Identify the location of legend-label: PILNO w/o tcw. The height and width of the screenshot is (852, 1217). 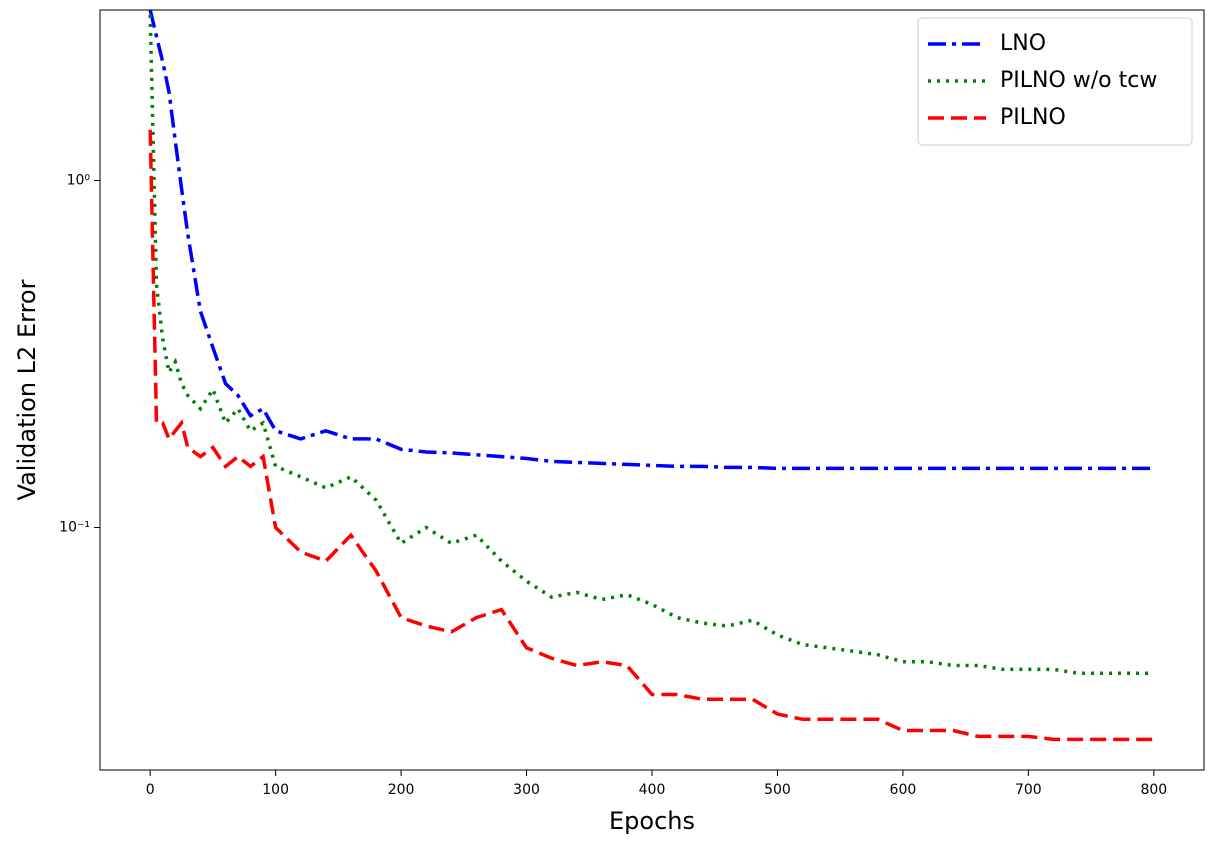
(1078, 80).